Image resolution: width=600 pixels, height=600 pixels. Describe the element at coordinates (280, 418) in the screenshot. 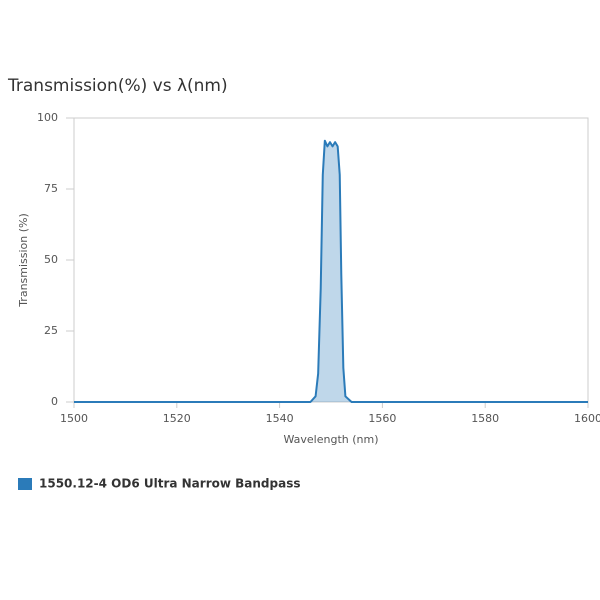

I see `x-tick-label: 1540` at that location.